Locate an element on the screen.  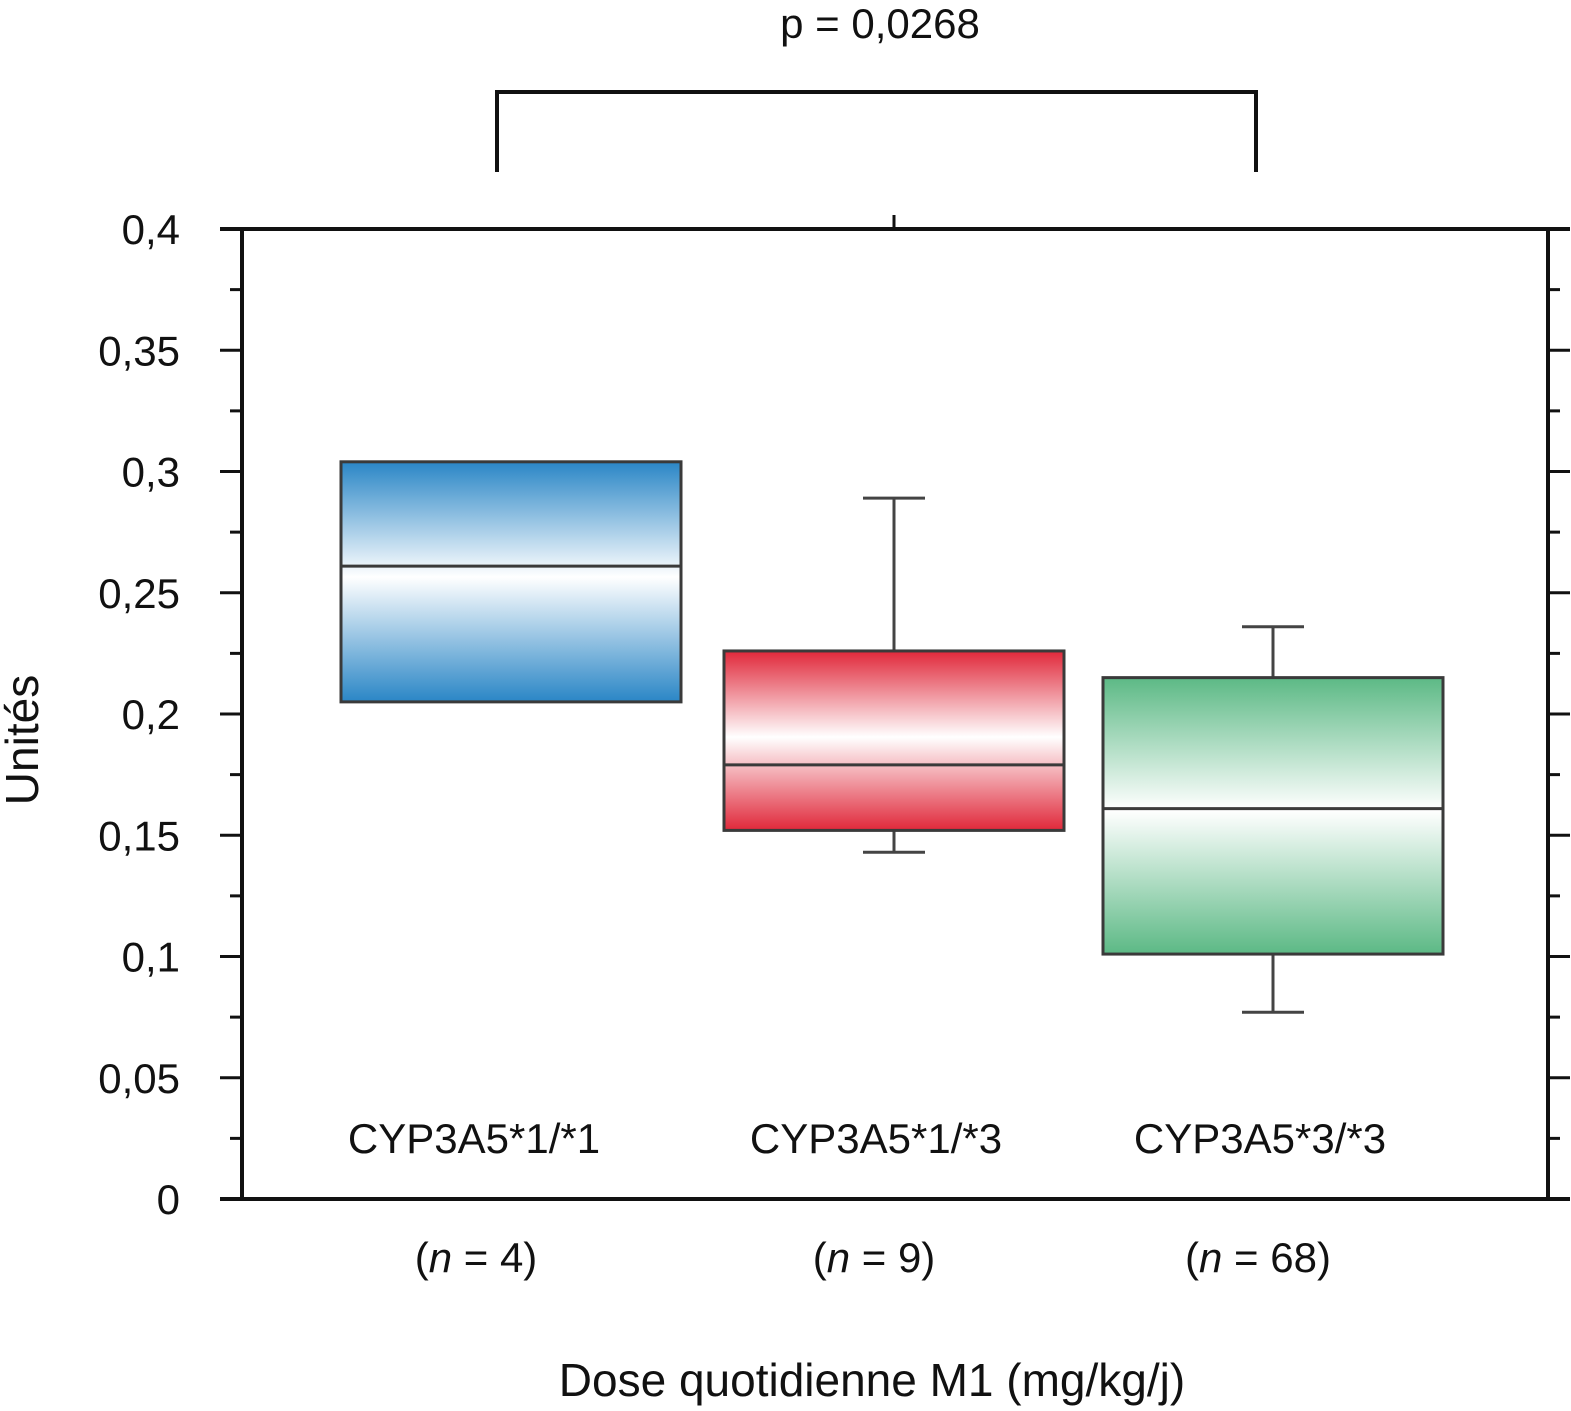
y-tick-label: 0,25 is located at coordinates (139, 593).